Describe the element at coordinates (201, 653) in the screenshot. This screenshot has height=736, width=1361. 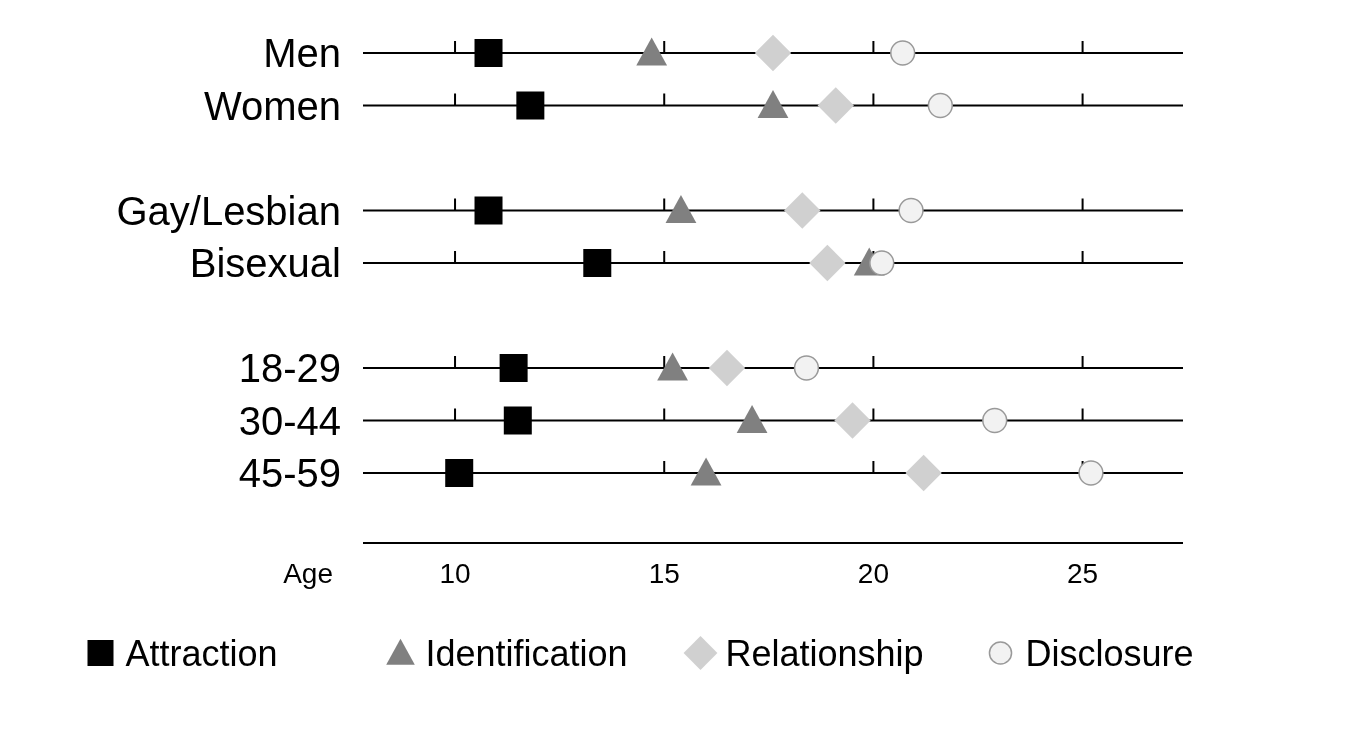
I see `legend-label: Attraction` at that location.